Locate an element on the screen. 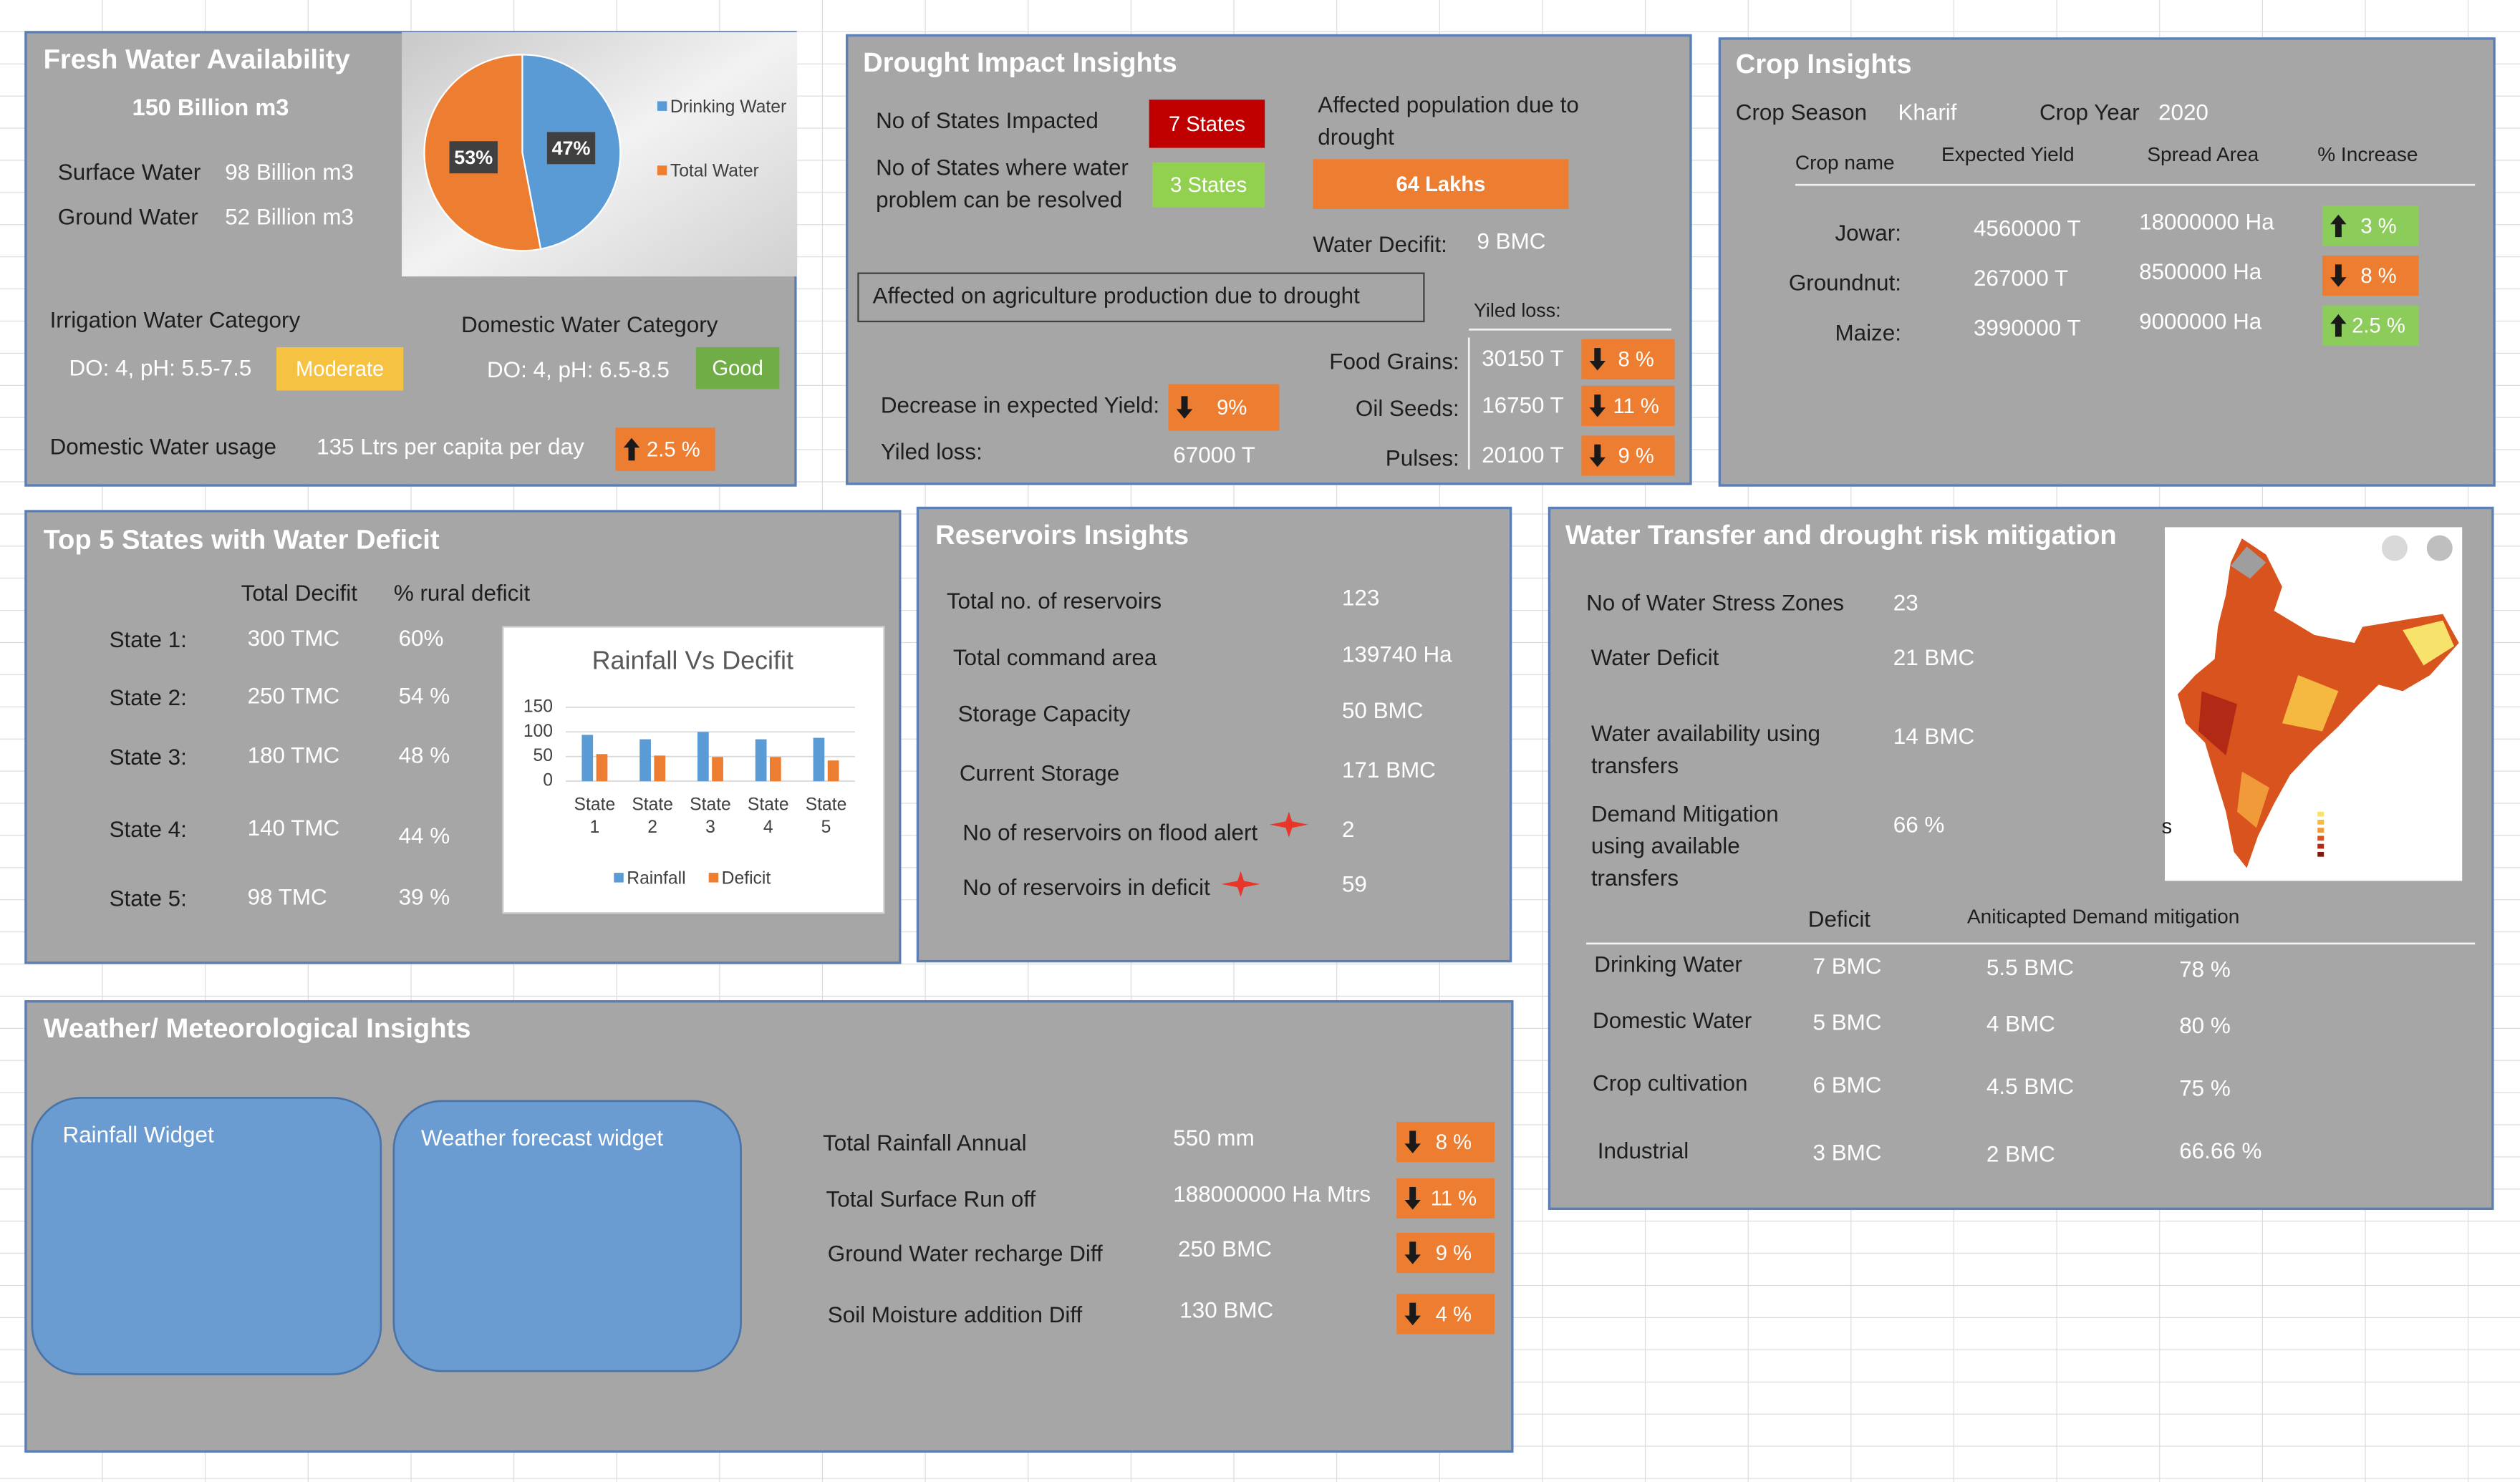  badge-label: Moderate is located at coordinates (340, 369).